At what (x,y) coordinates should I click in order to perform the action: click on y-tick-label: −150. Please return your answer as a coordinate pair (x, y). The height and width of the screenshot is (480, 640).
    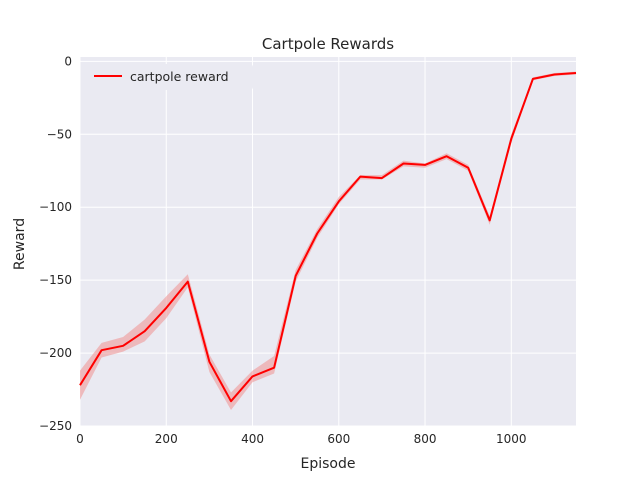
    Looking at the image, I should click on (55, 280).